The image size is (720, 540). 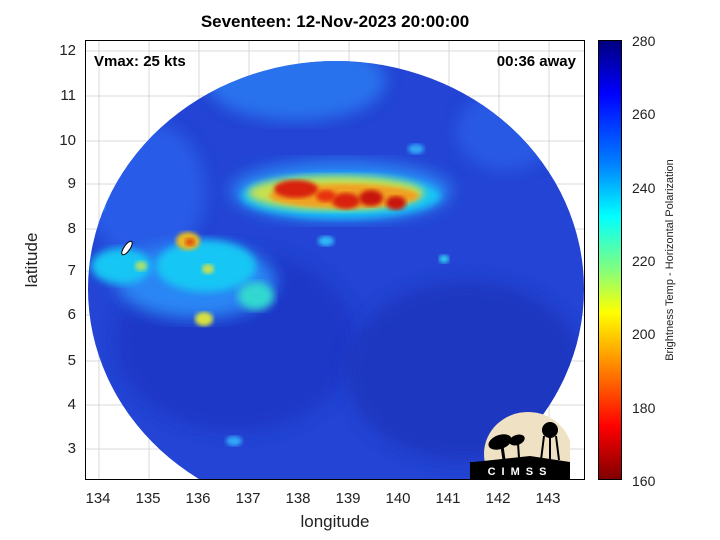 I want to click on x-tick-label: 137, so click(x=248, y=498).